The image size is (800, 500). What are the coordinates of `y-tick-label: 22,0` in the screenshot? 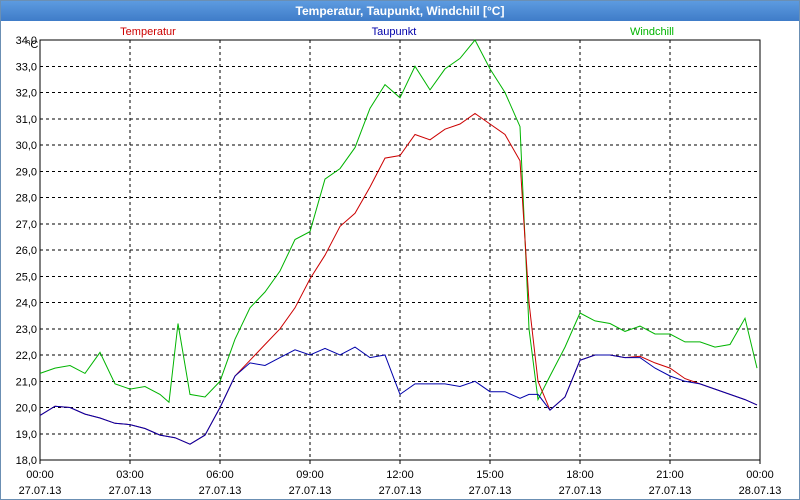 It's located at (26, 356).